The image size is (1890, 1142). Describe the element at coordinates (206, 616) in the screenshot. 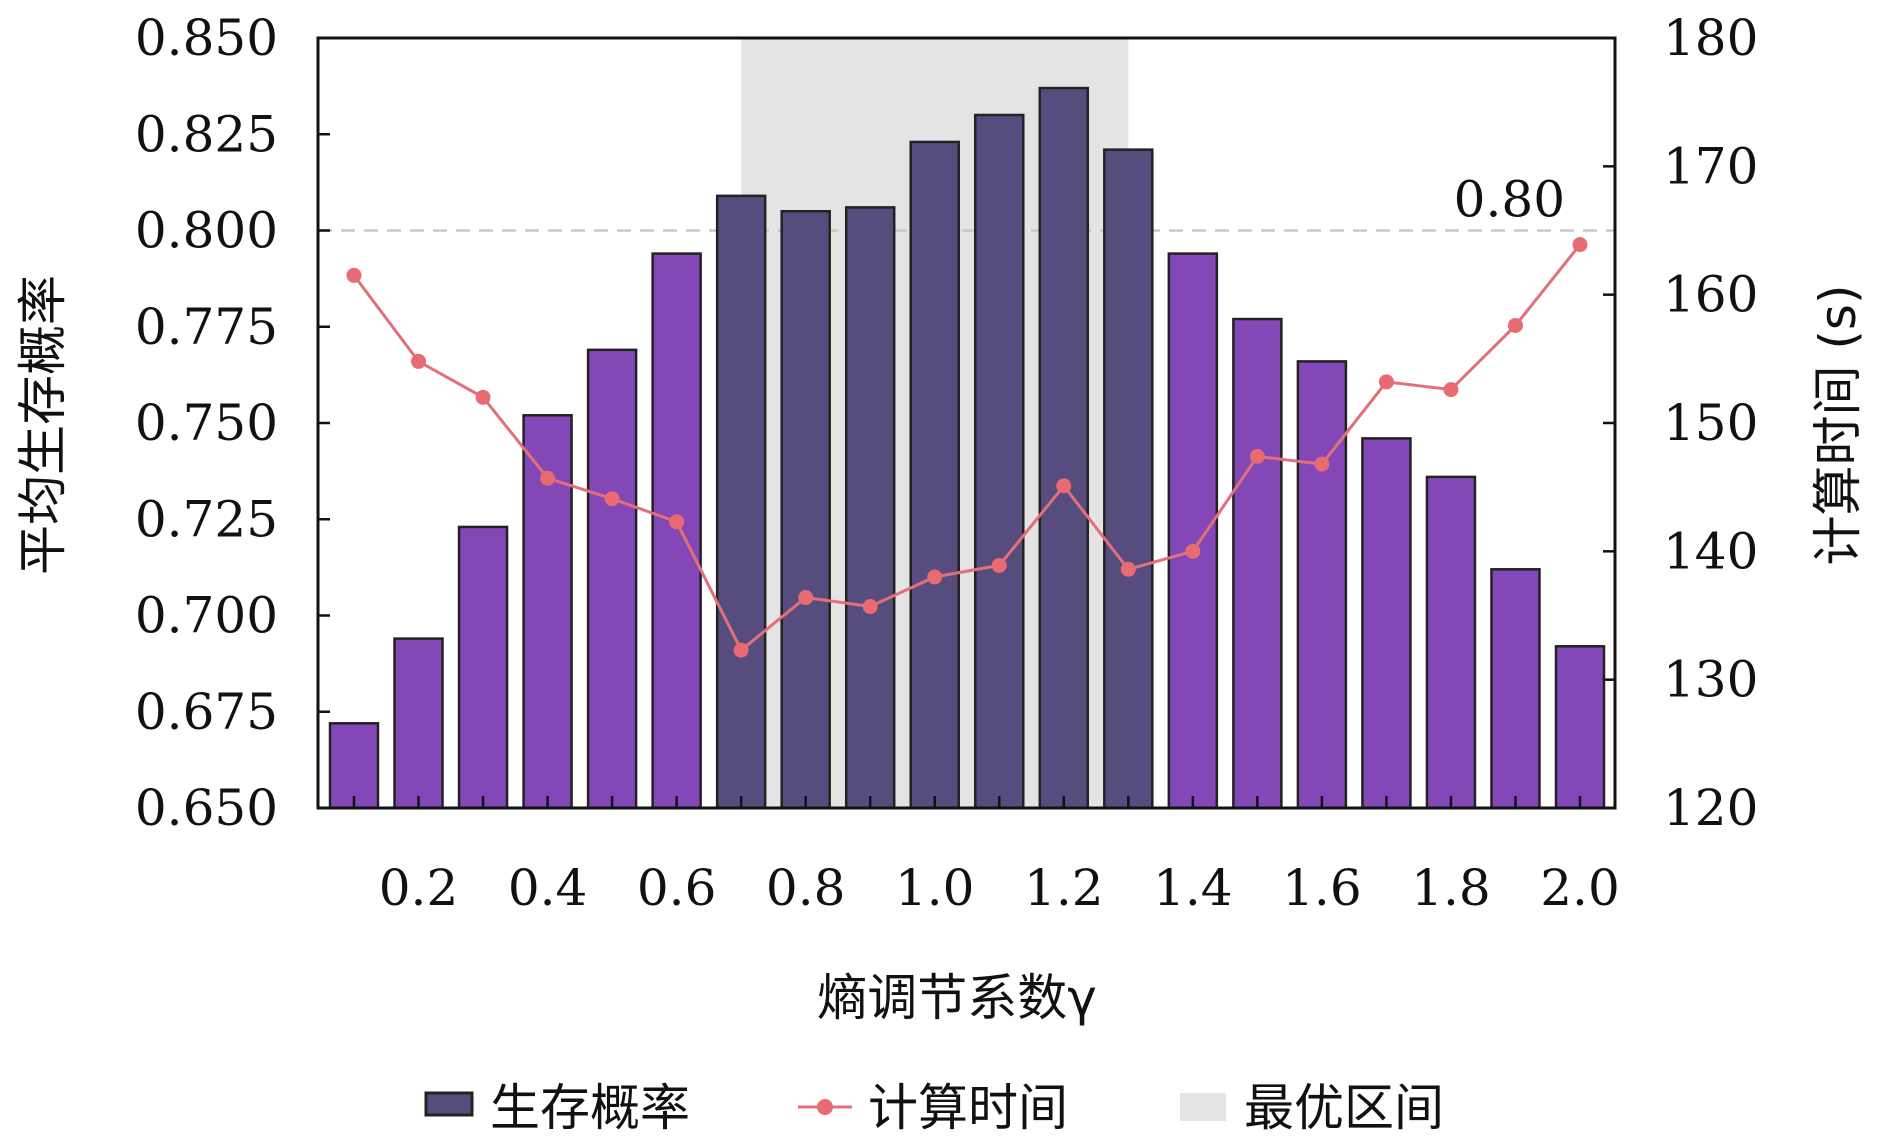

I see `y-left-tick-label: 0.700` at that location.